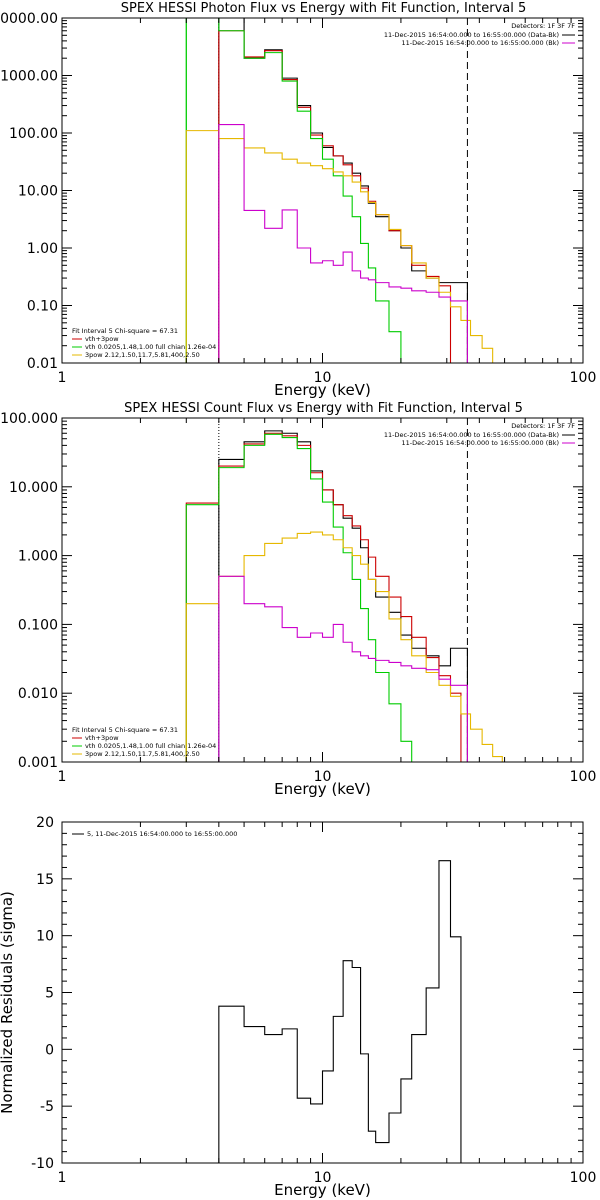 This screenshot has width=600, height=1200. What do you see at coordinates (45, 823) in the screenshot?
I see `y-tick-label: 20` at bounding box center [45, 823].